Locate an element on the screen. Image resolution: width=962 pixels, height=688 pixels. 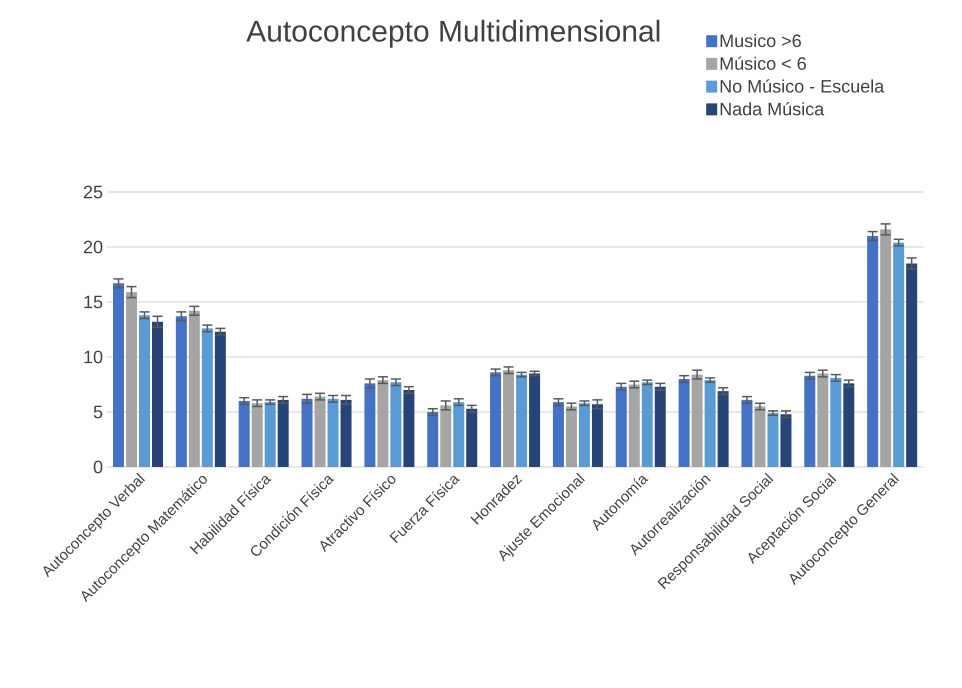
chart-title: Autoconcepto Multidimensional is located at coordinates (453, 34).